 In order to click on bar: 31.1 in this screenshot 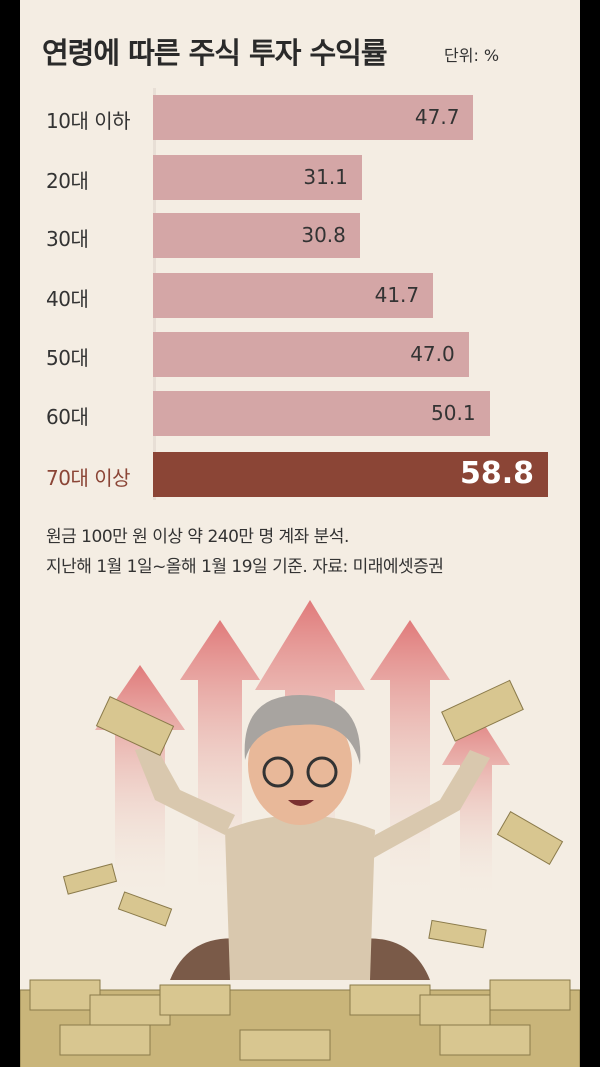, I will do `click(257, 177)`.